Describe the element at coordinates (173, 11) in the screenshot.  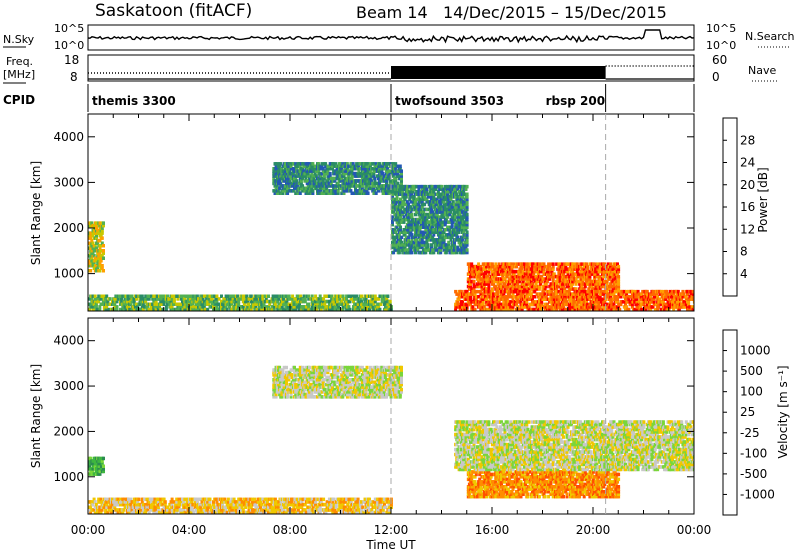
I see `station-title: Saskatoon (fitACF)` at that location.